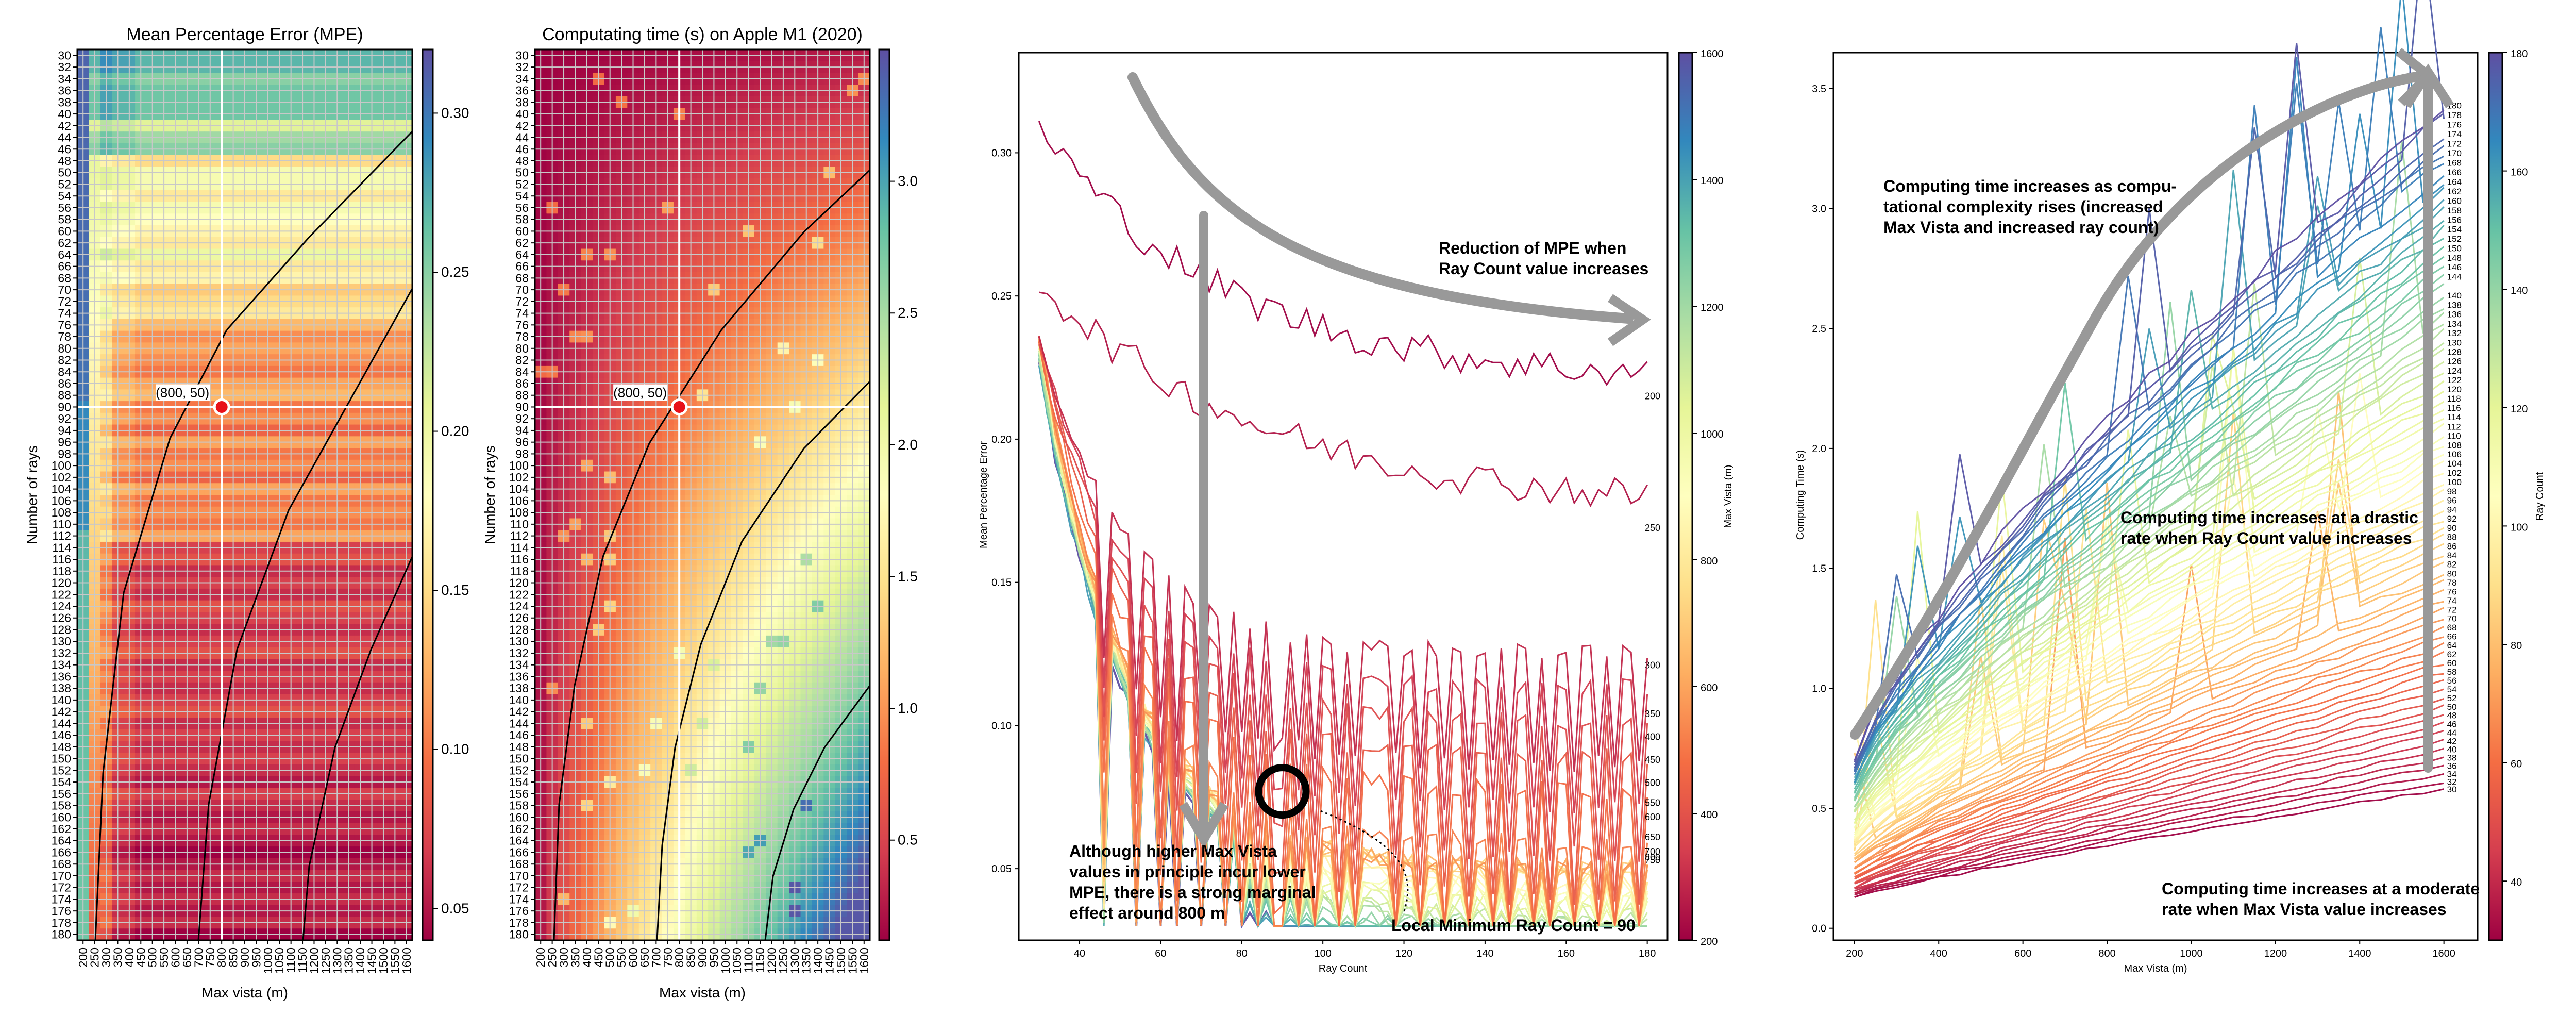 The width and height of the screenshot is (2576, 1031). I want to click on mpe-heatmap-ylabel: Number of rays, so click(32, 494).